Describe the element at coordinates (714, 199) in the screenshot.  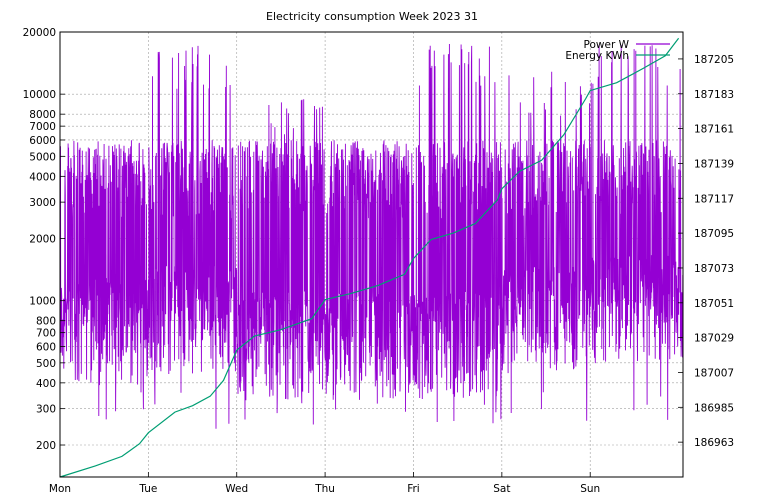
I see `y2-tick-label: 187117` at that location.